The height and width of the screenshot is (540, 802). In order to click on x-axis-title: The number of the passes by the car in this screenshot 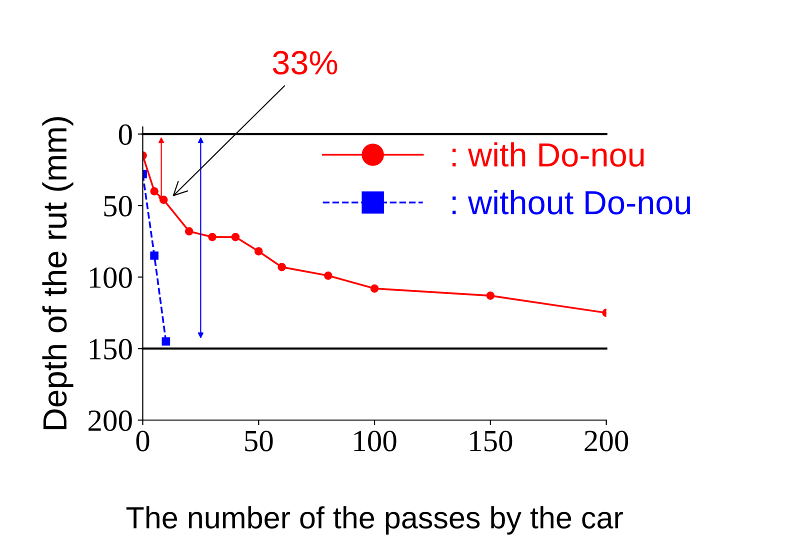, I will do `click(374, 520)`.